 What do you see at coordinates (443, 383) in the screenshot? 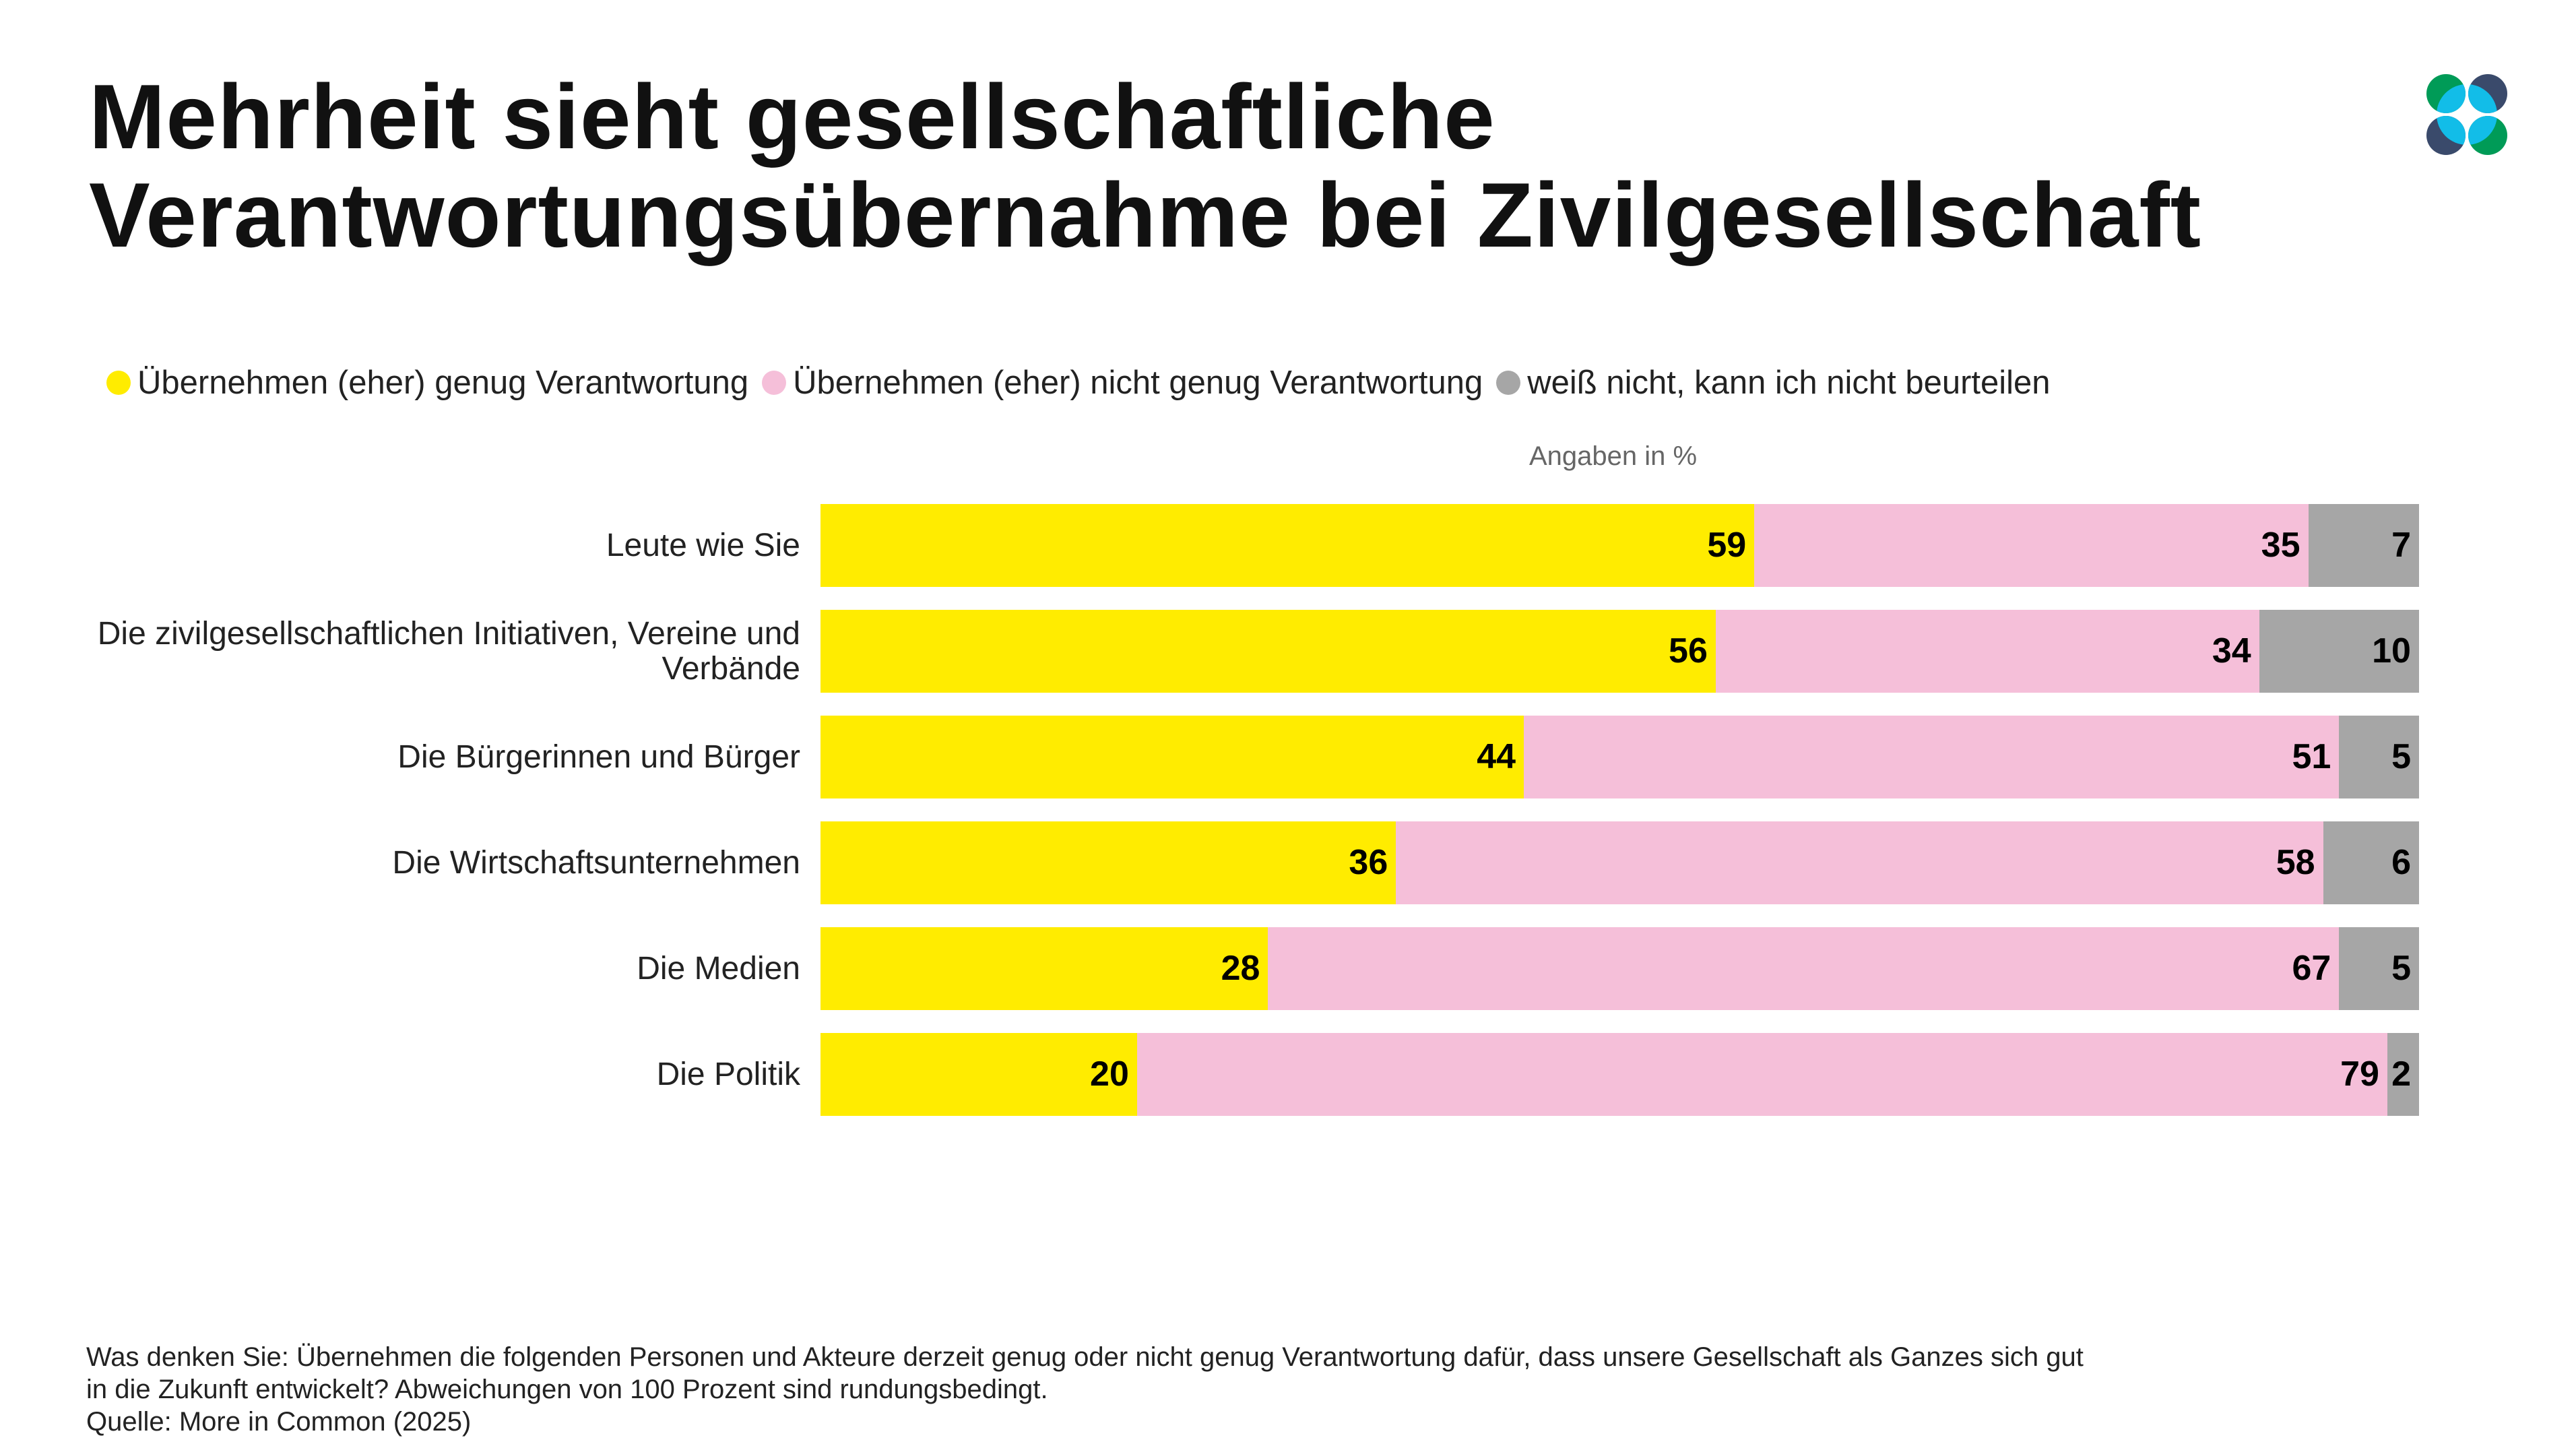
I see `legend-label: Übernehmen (eher) genug Verantwortung` at bounding box center [443, 383].